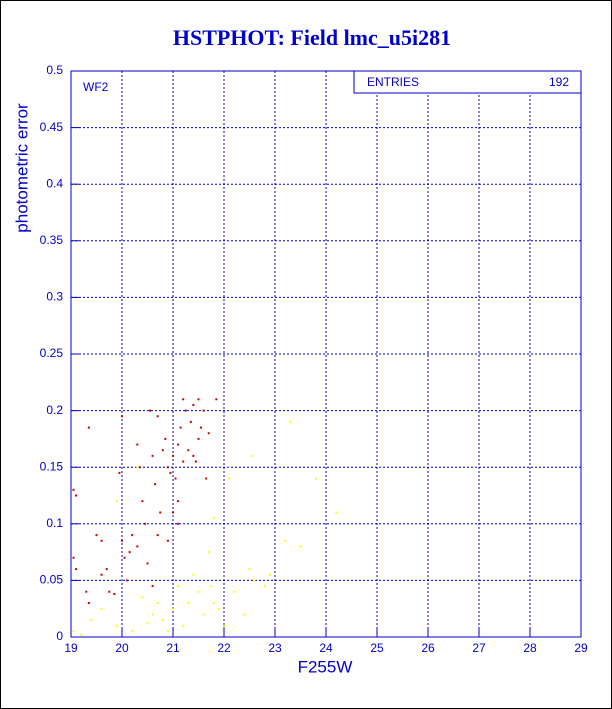 This screenshot has width=612, height=709. I want to click on y-tick-label: 0.45, so click(52, 127).